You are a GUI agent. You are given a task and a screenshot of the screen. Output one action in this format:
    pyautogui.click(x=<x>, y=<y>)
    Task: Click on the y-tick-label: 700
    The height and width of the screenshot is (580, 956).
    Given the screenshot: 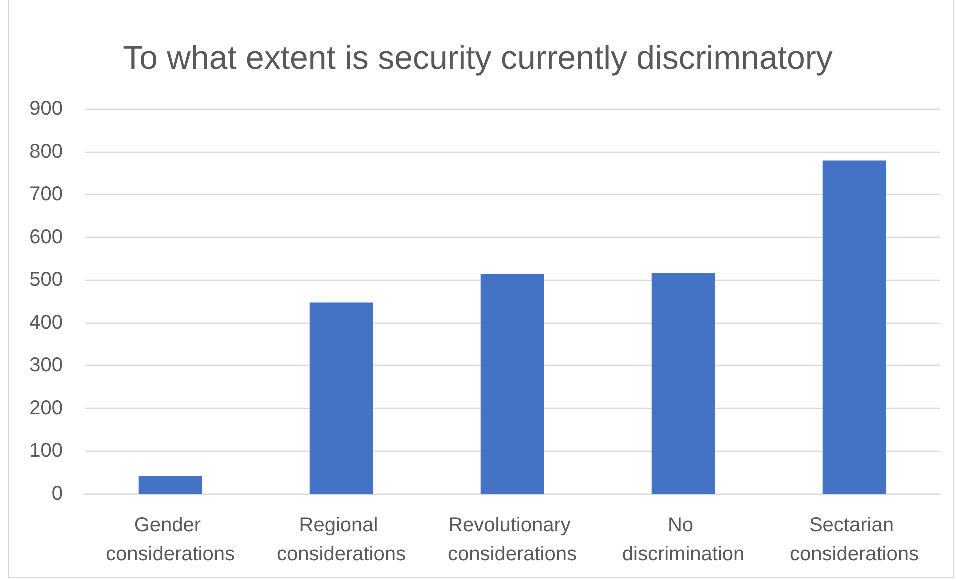 What is the action you would take?
    pyautogui.click(x=46, y=195)
    